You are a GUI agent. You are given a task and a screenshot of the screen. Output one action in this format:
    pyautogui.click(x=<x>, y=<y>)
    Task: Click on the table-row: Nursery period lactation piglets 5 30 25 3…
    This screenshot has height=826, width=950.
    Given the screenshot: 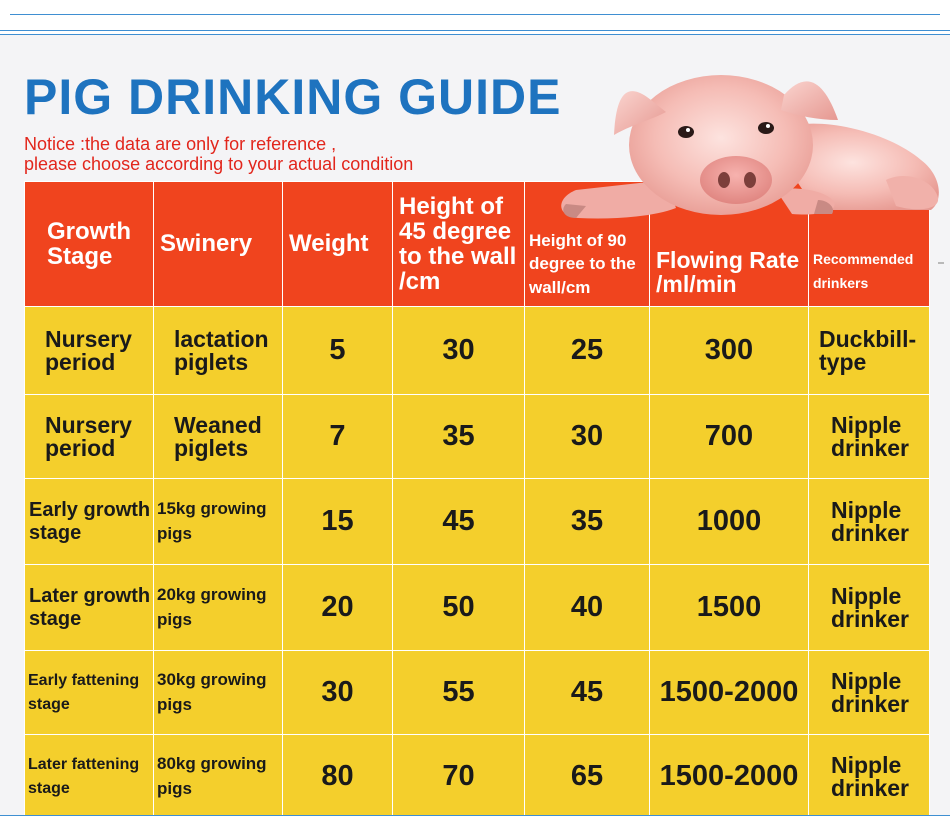 What is the action you would take?
    pyautogui.click(x=477, y=350)
    